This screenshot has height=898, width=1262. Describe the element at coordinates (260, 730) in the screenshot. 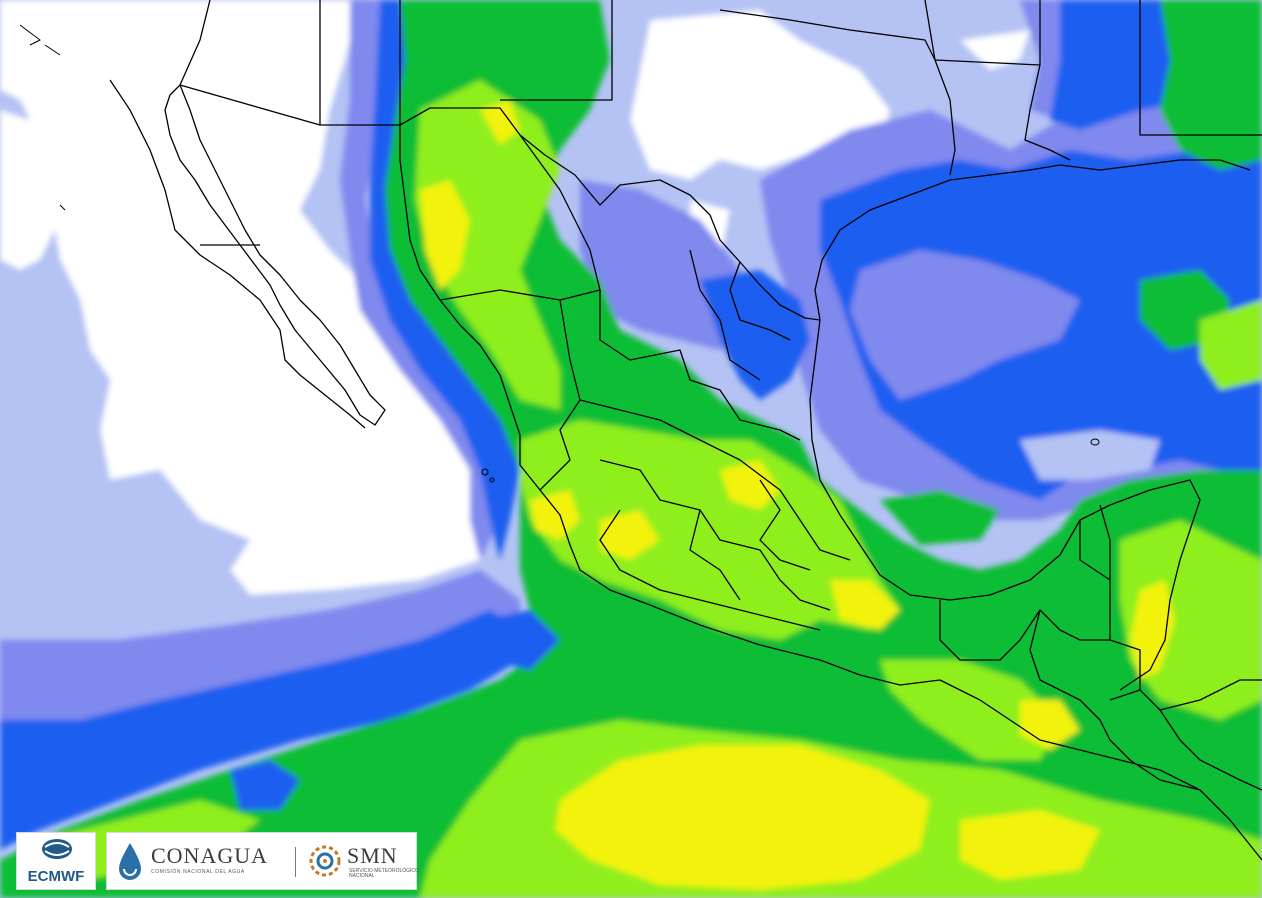

I see `blue-pacific-band` at that location.